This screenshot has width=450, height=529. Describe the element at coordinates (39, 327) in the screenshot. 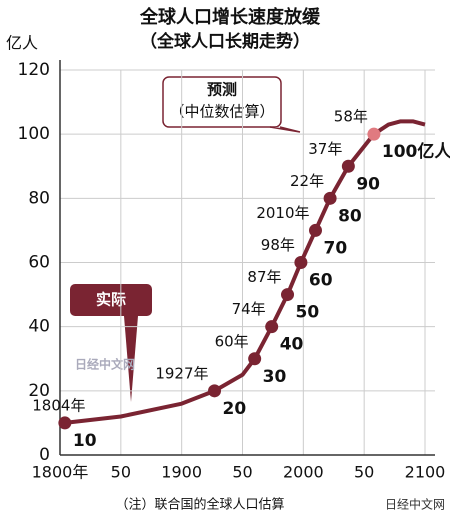

I see `y-tick-label: 40` at that location.